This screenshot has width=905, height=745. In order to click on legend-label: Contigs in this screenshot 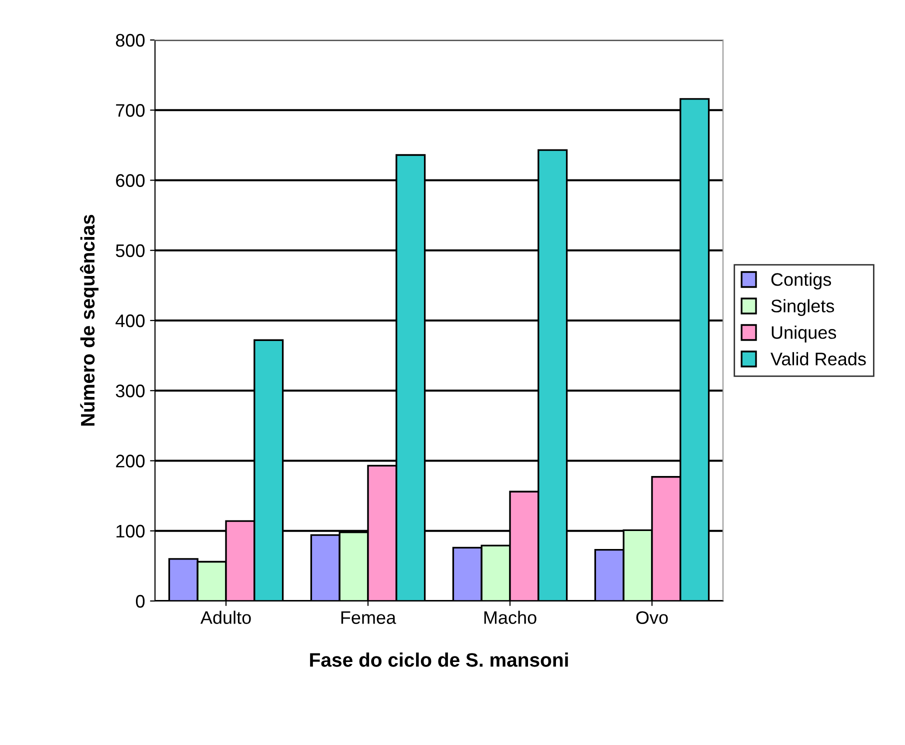, I will do `click(801, 281)`.